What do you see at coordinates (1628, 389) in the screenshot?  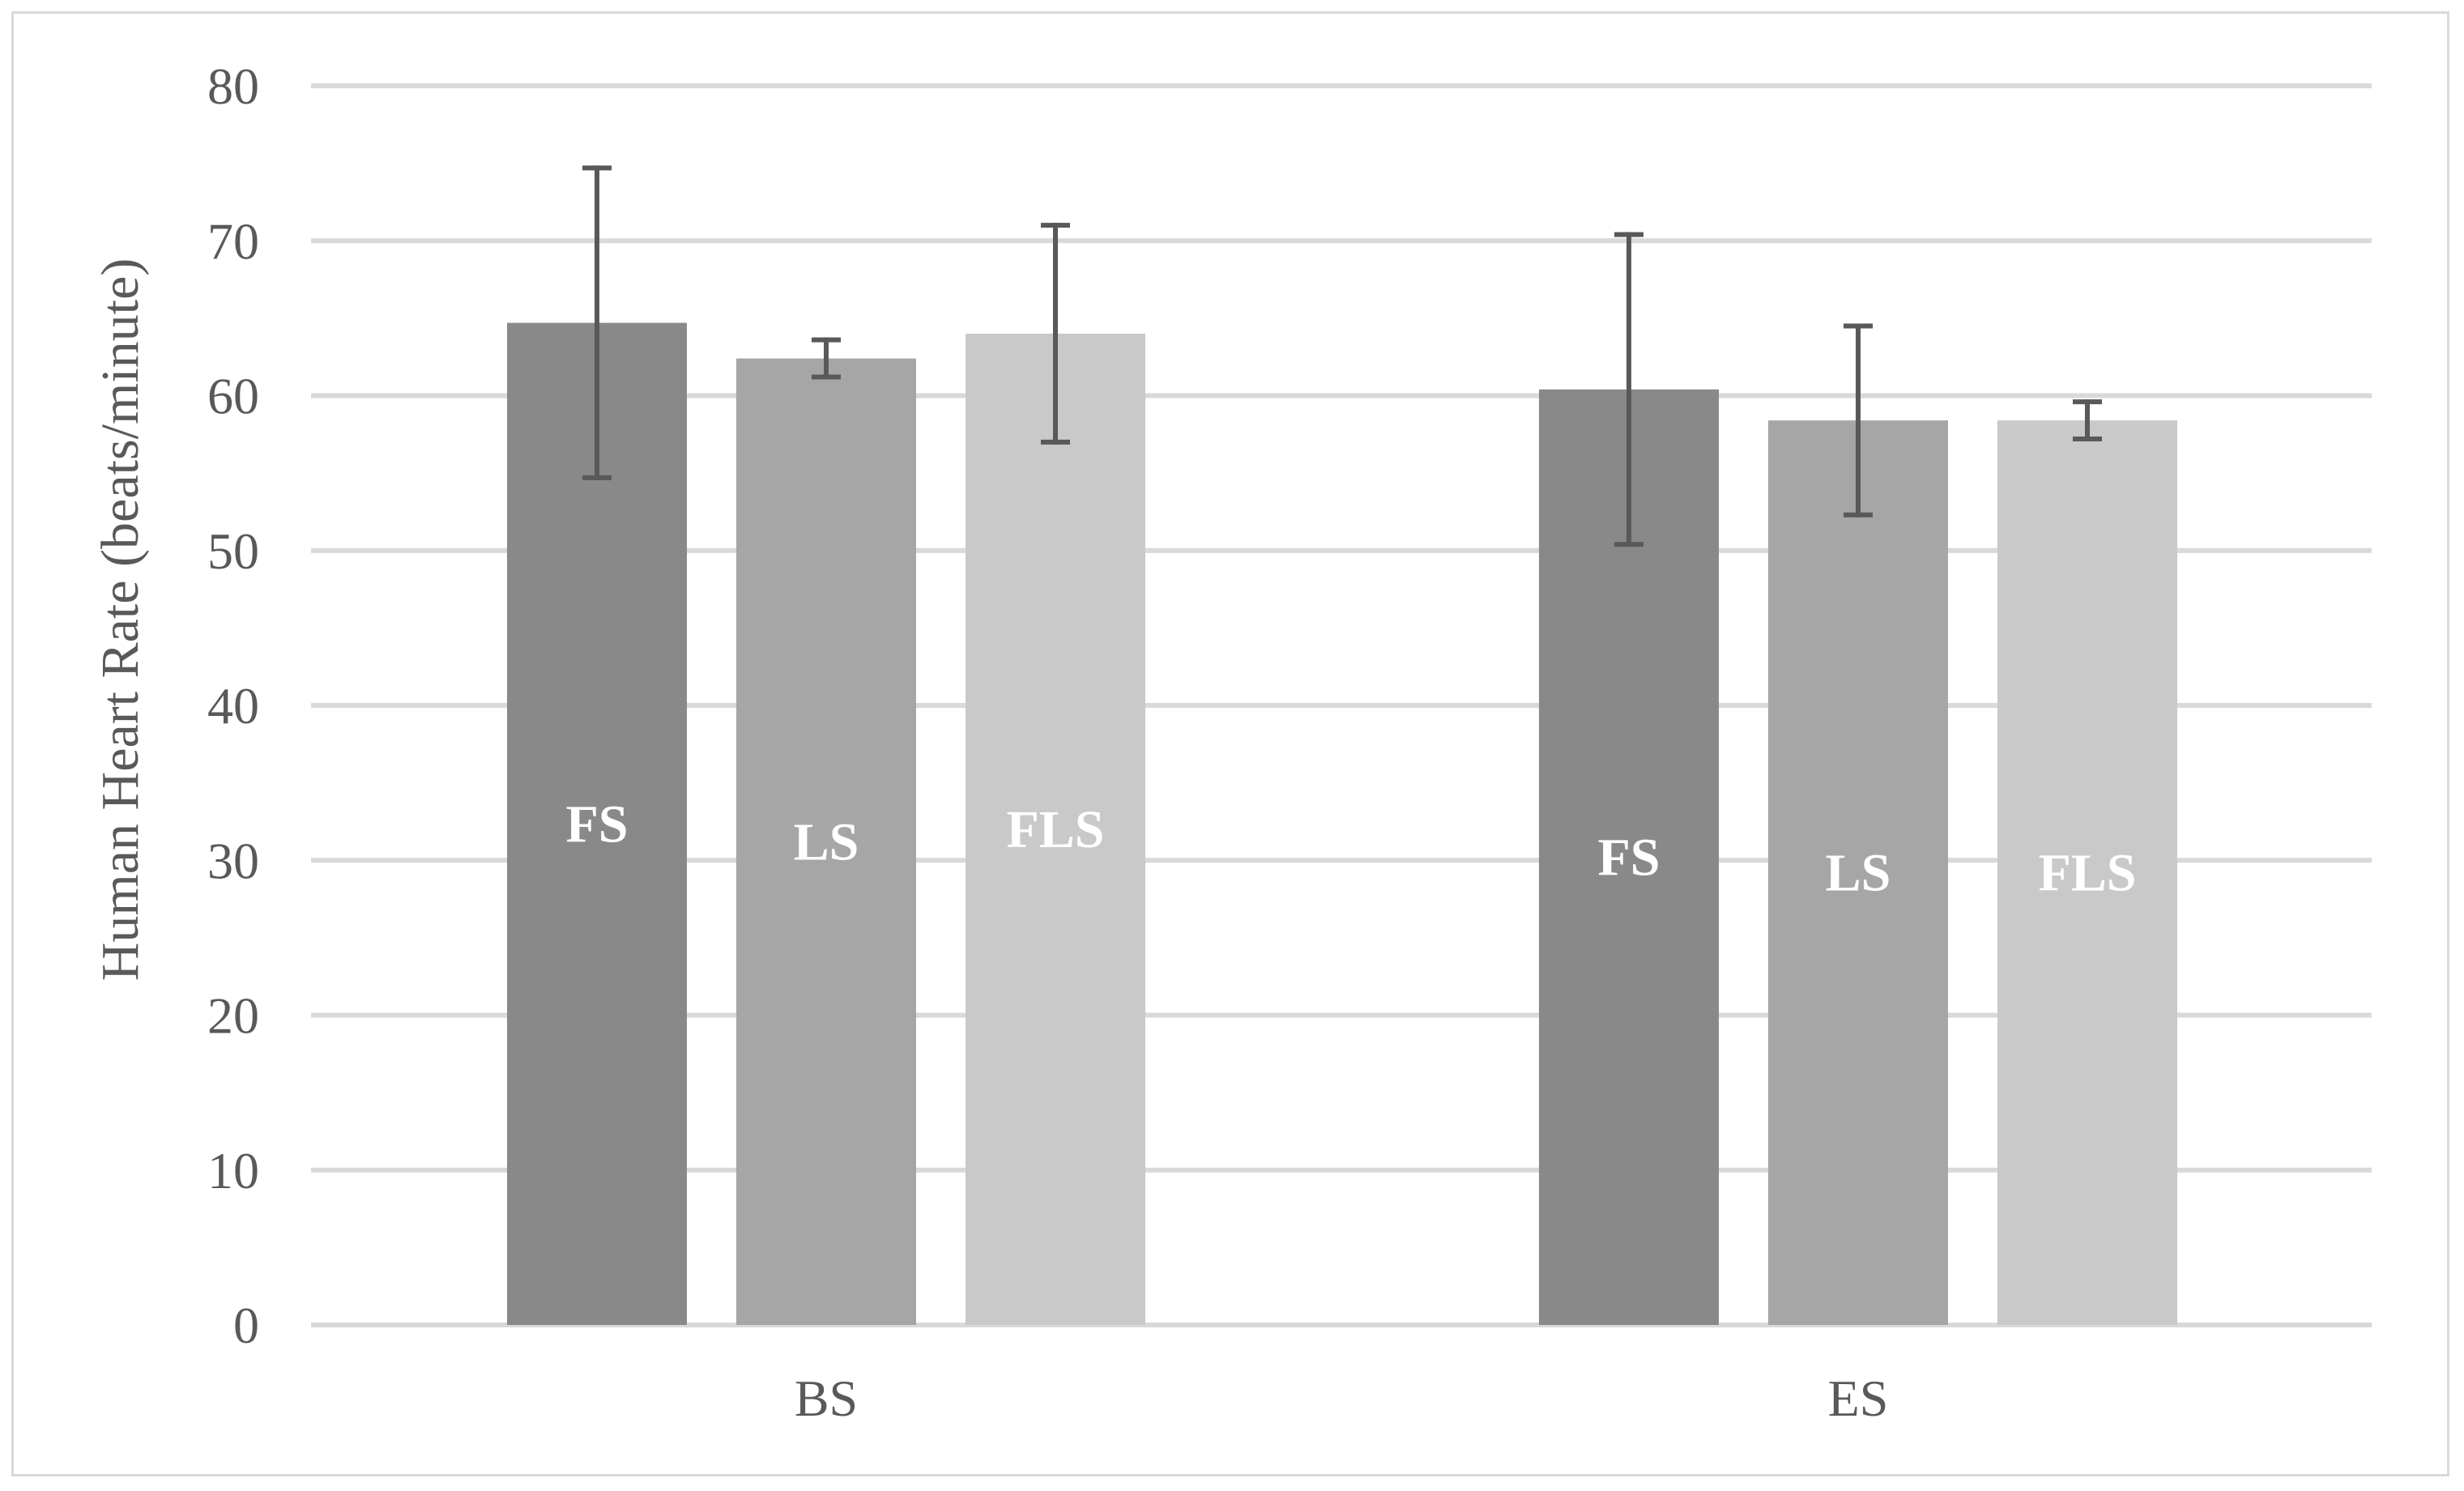 I see `error-bar-fs-es` at bounding box center [1628, 389].